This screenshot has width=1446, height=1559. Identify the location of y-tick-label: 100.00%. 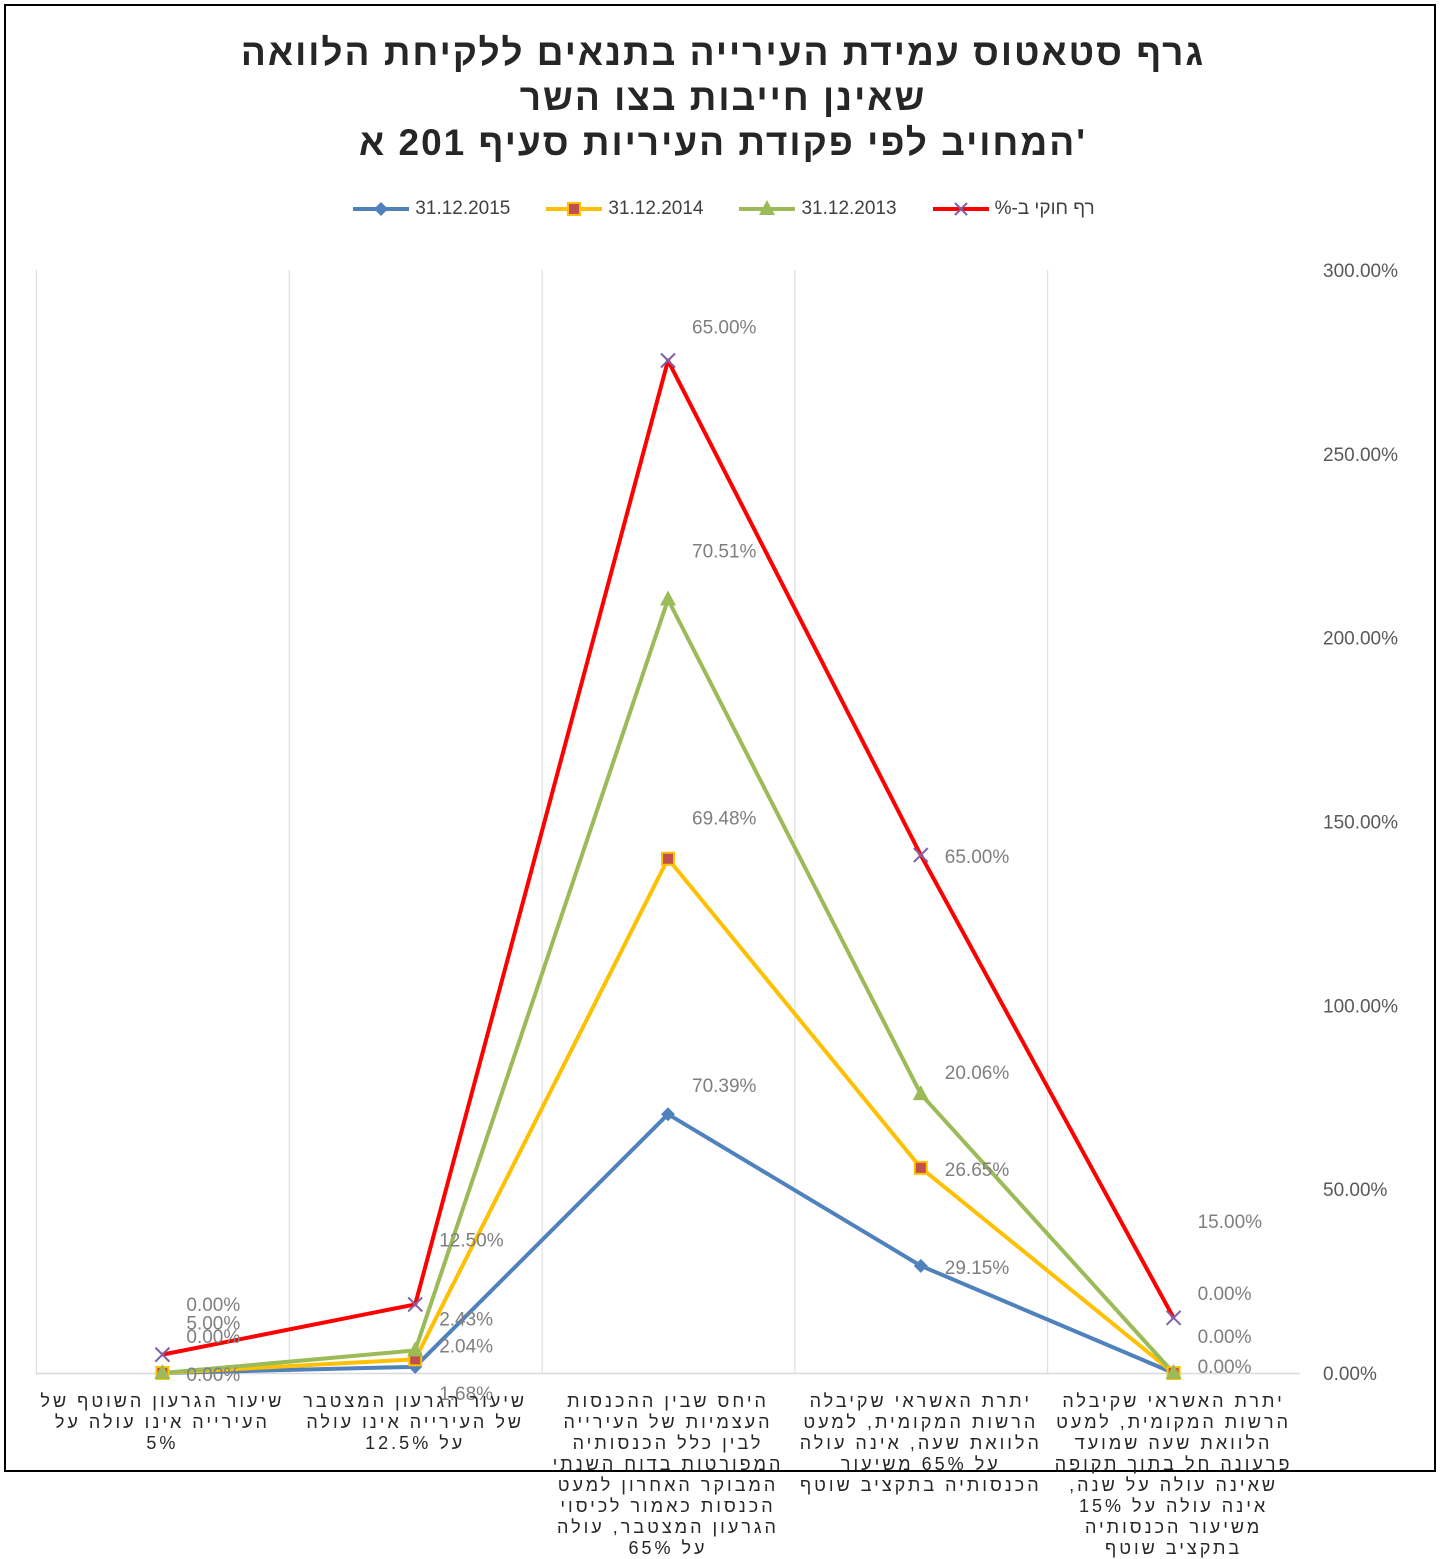
(1360, 1006).